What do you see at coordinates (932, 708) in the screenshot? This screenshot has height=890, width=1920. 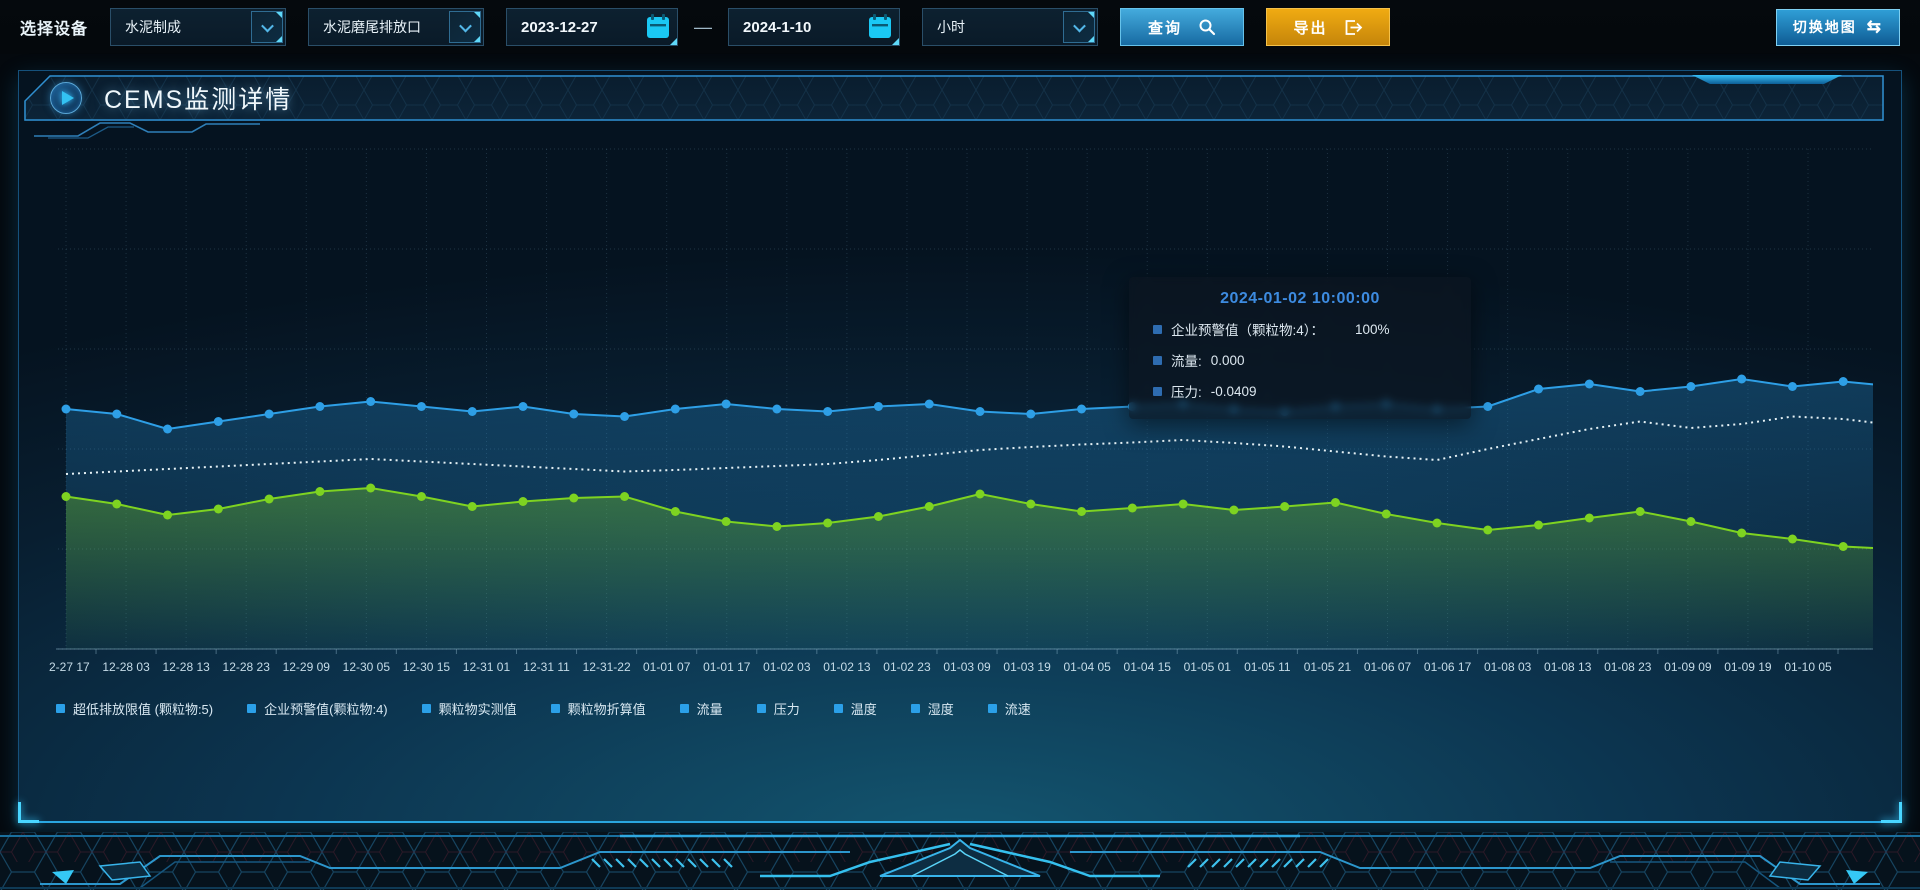 I see `legend-item: 湿度` at bounding box center [932, 708].